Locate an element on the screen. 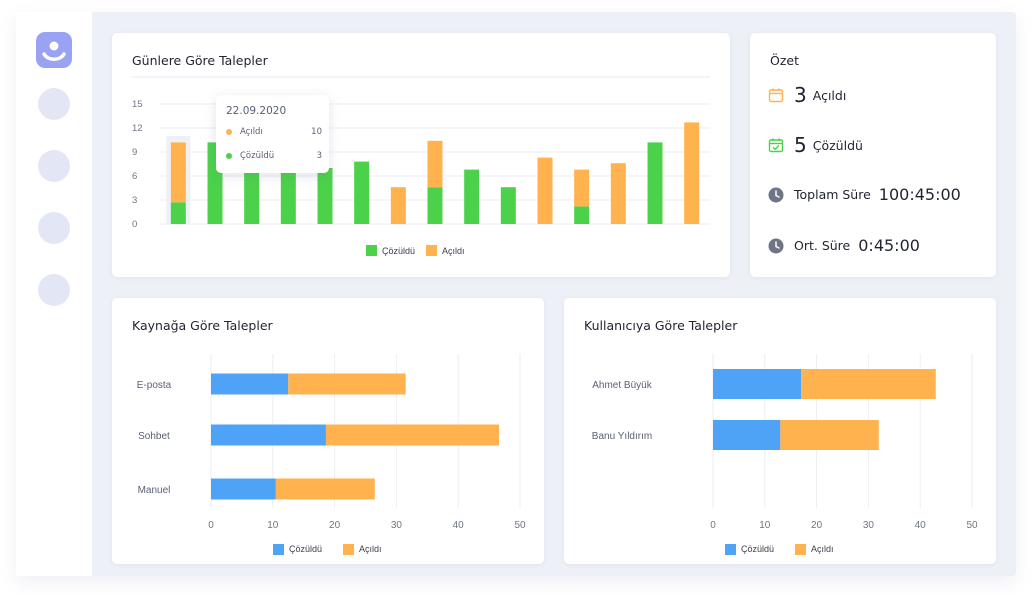 Image resolution: width=1032 pixels, height=595 pixels. summary-avg-time: Ort. Süre 0:45:00 is located at coordinates (844, 245).